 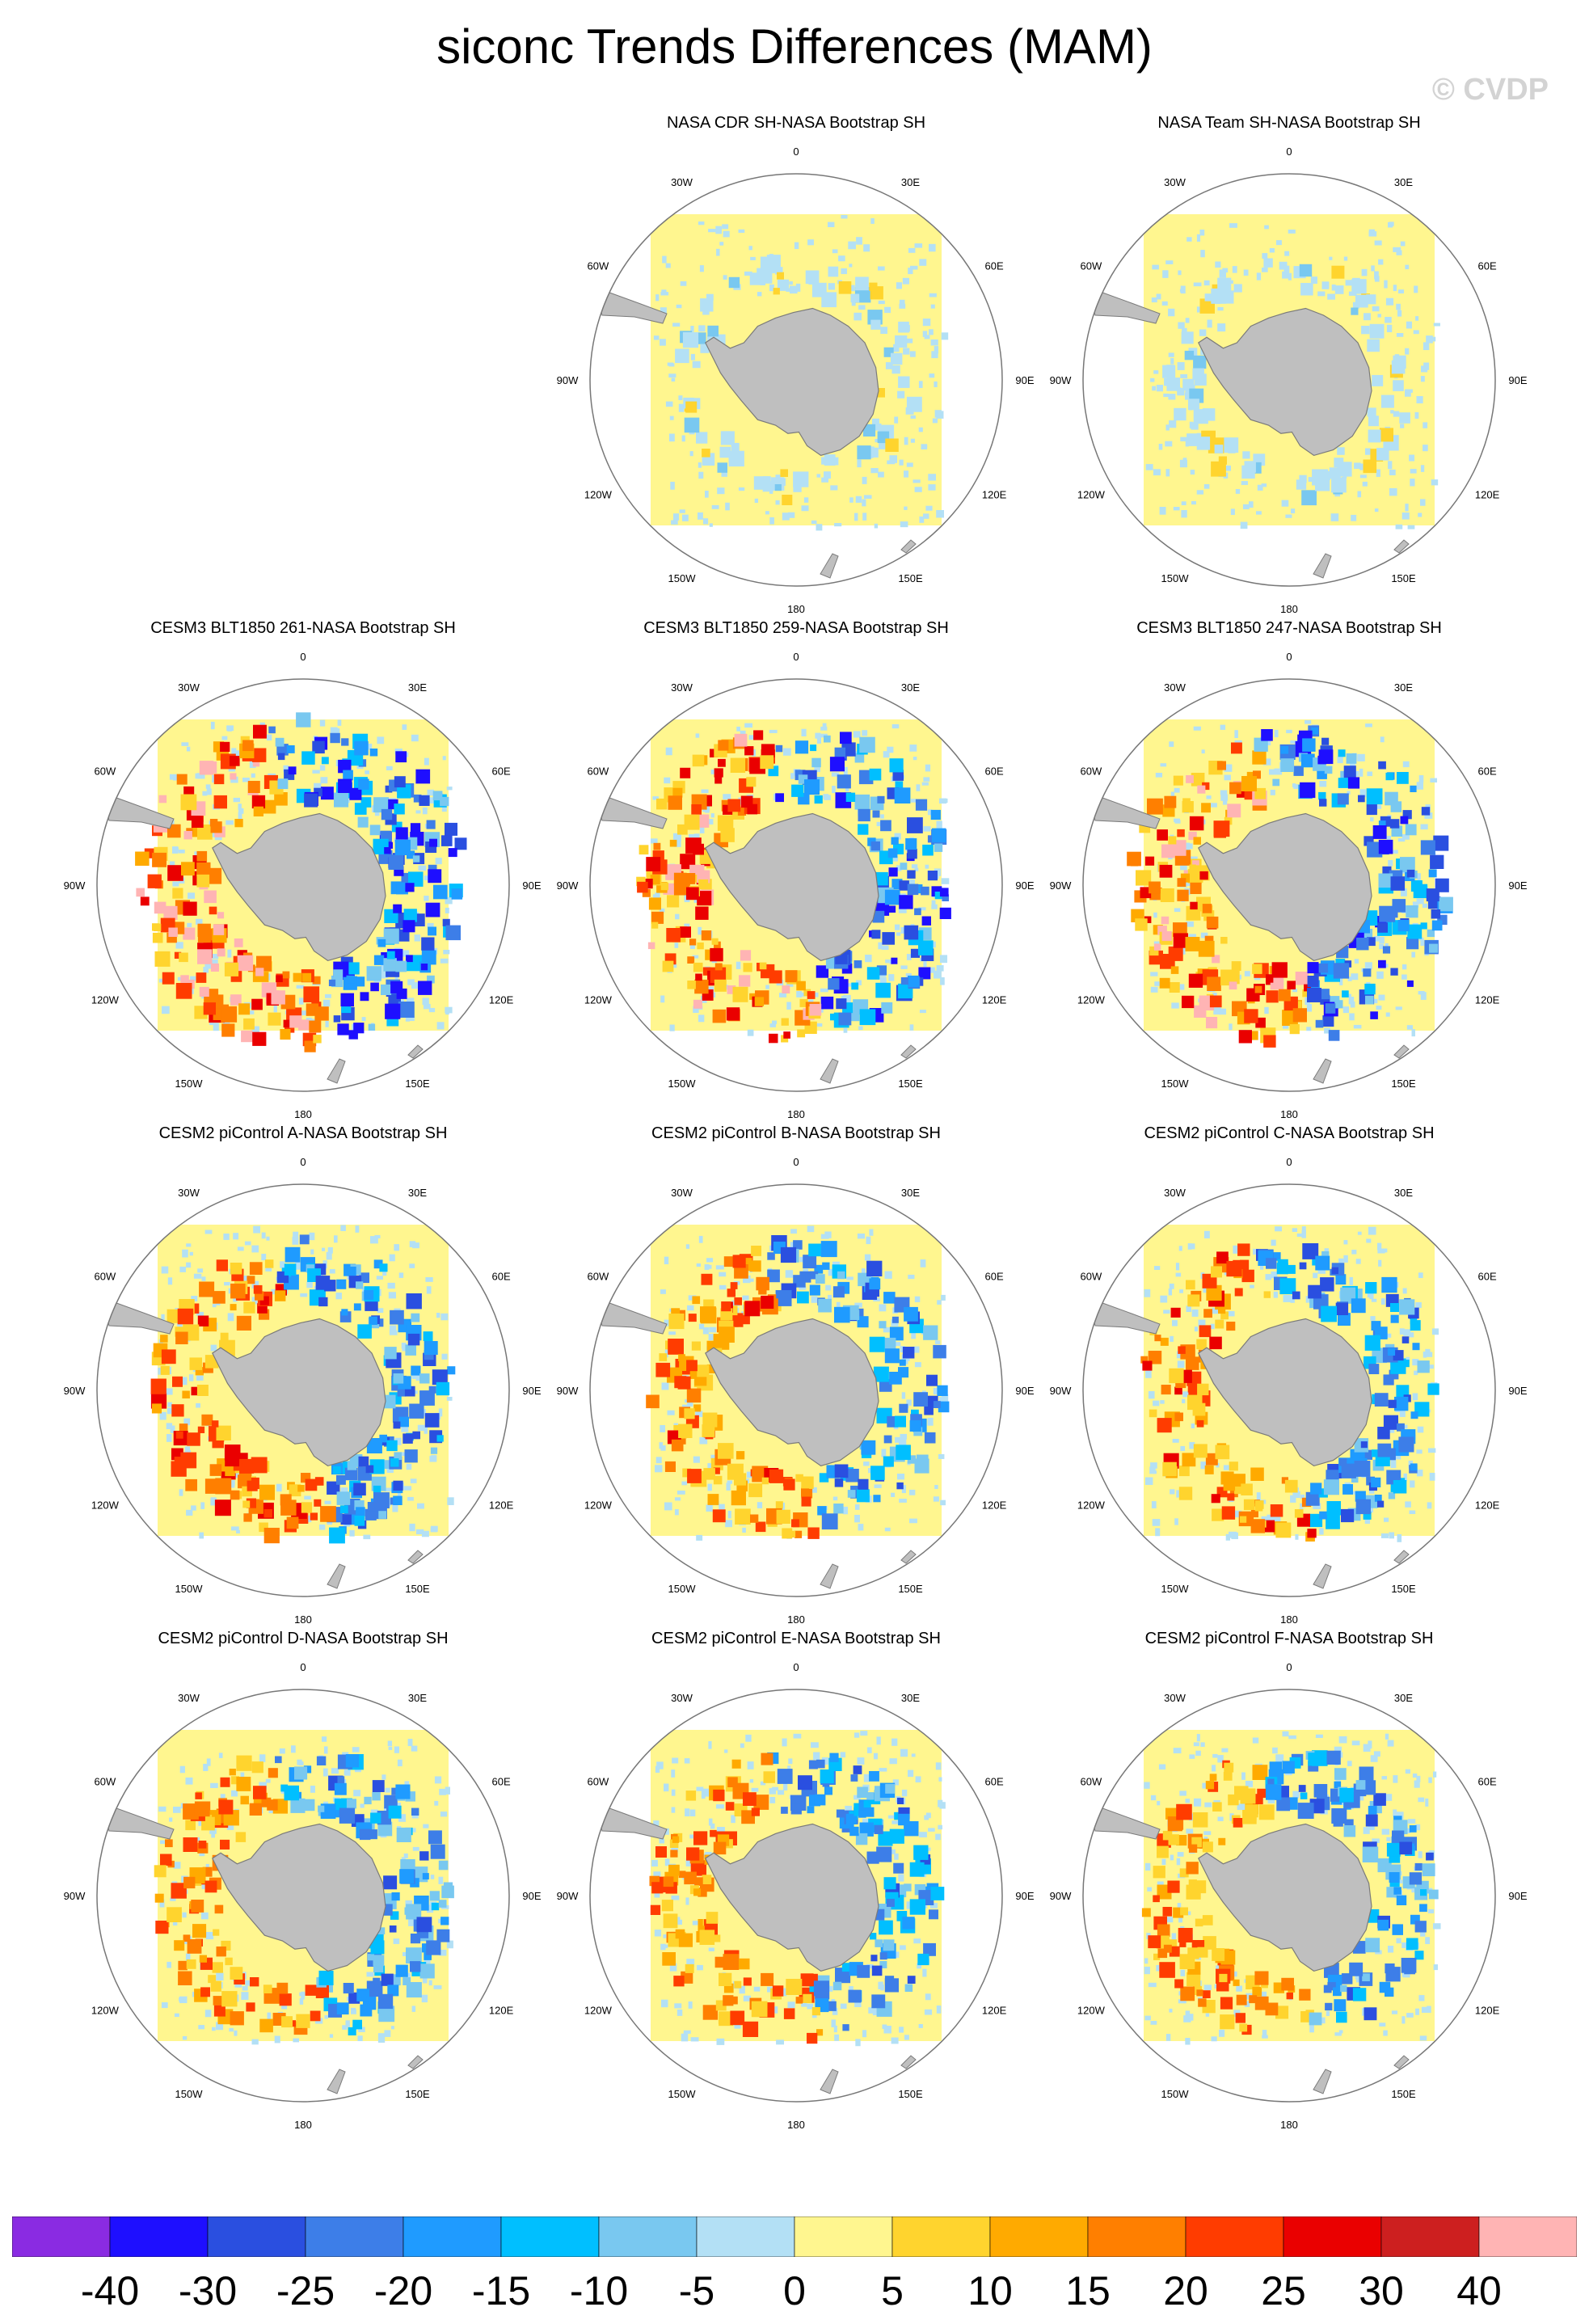 What do you see at coordinates (1091, 772) in the screenshot?
I see `longitude-label: 60W` at bounding box center [1091, 772].